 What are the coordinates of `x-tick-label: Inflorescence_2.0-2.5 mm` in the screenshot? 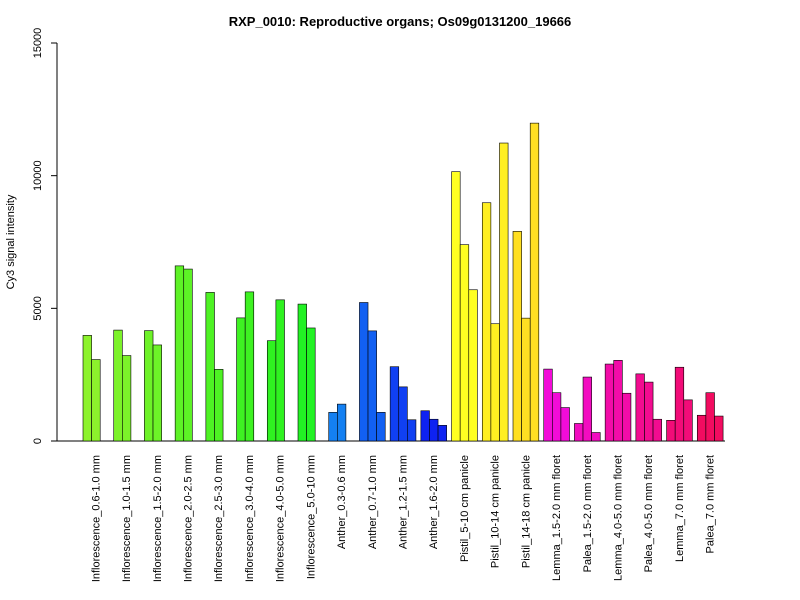 It's located at (189, 518).